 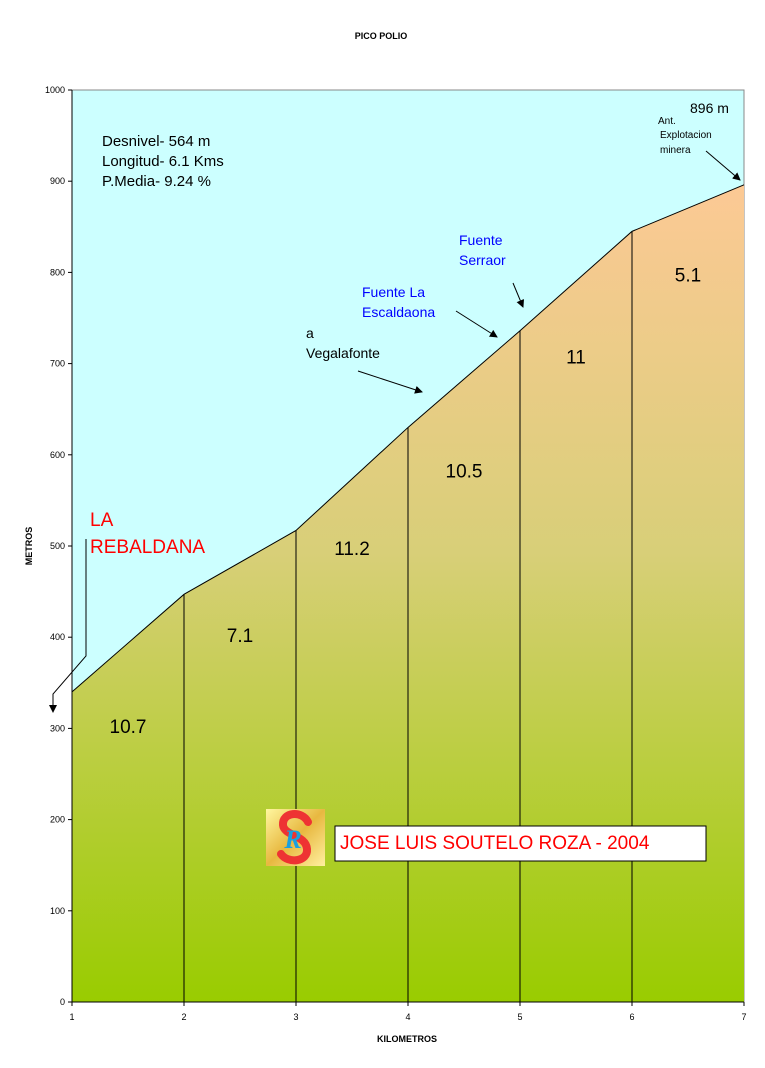 I want to click on mina-label-1: Ant., so click(x=667, y=121).